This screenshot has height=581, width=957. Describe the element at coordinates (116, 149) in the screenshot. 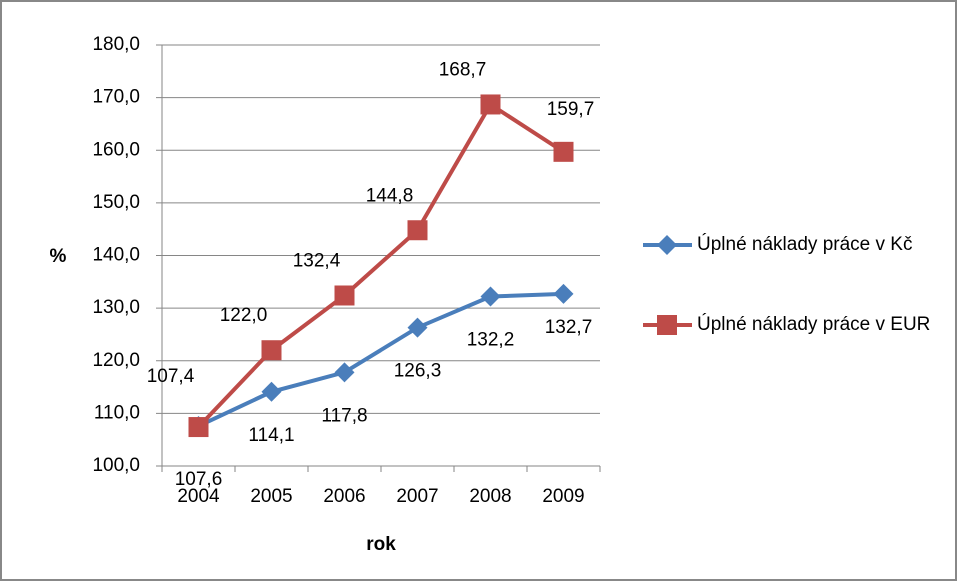

I see `y-tick-label: 160,0` at that location.